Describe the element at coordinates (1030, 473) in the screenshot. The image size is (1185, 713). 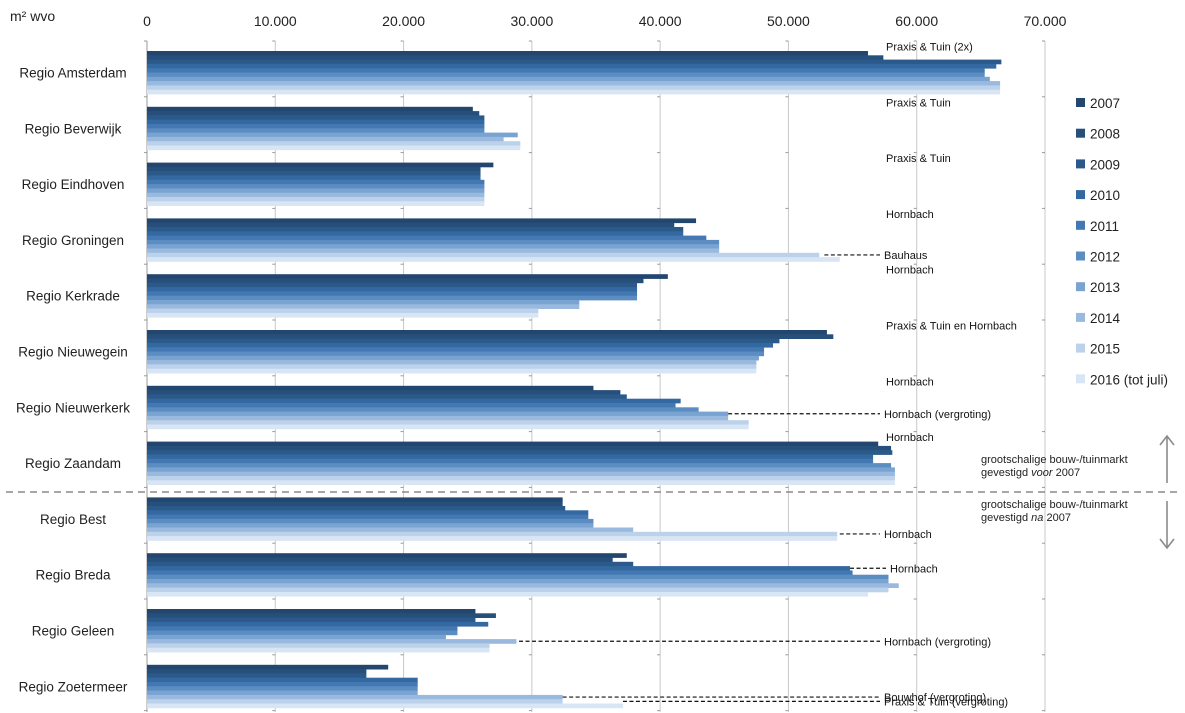
I see `group-label-above-line2: gevestigd voor 2007` at that location.